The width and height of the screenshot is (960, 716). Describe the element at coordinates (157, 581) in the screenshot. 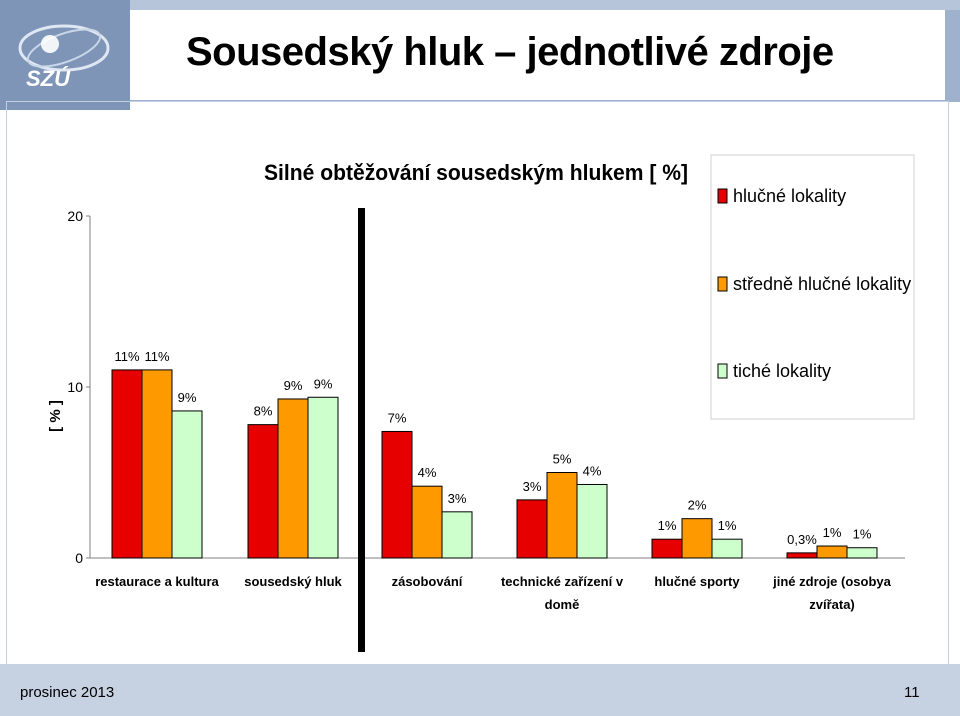

I see `category-label: restaurace a kultura` at that location.